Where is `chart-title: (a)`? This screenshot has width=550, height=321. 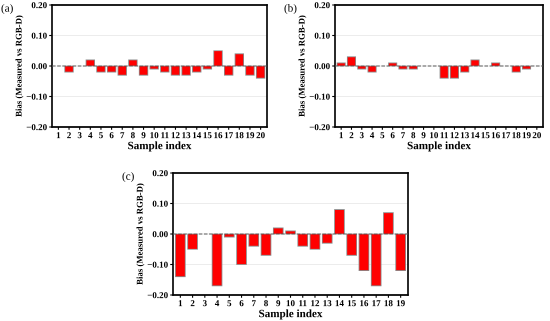
chart-title: (a) is located at coordinates (7, 9).